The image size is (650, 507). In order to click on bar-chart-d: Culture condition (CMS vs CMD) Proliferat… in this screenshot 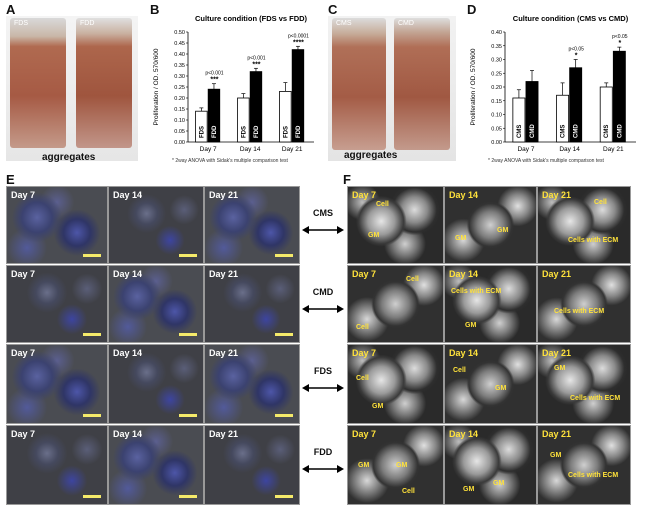, I will do `click(553, 83)`.